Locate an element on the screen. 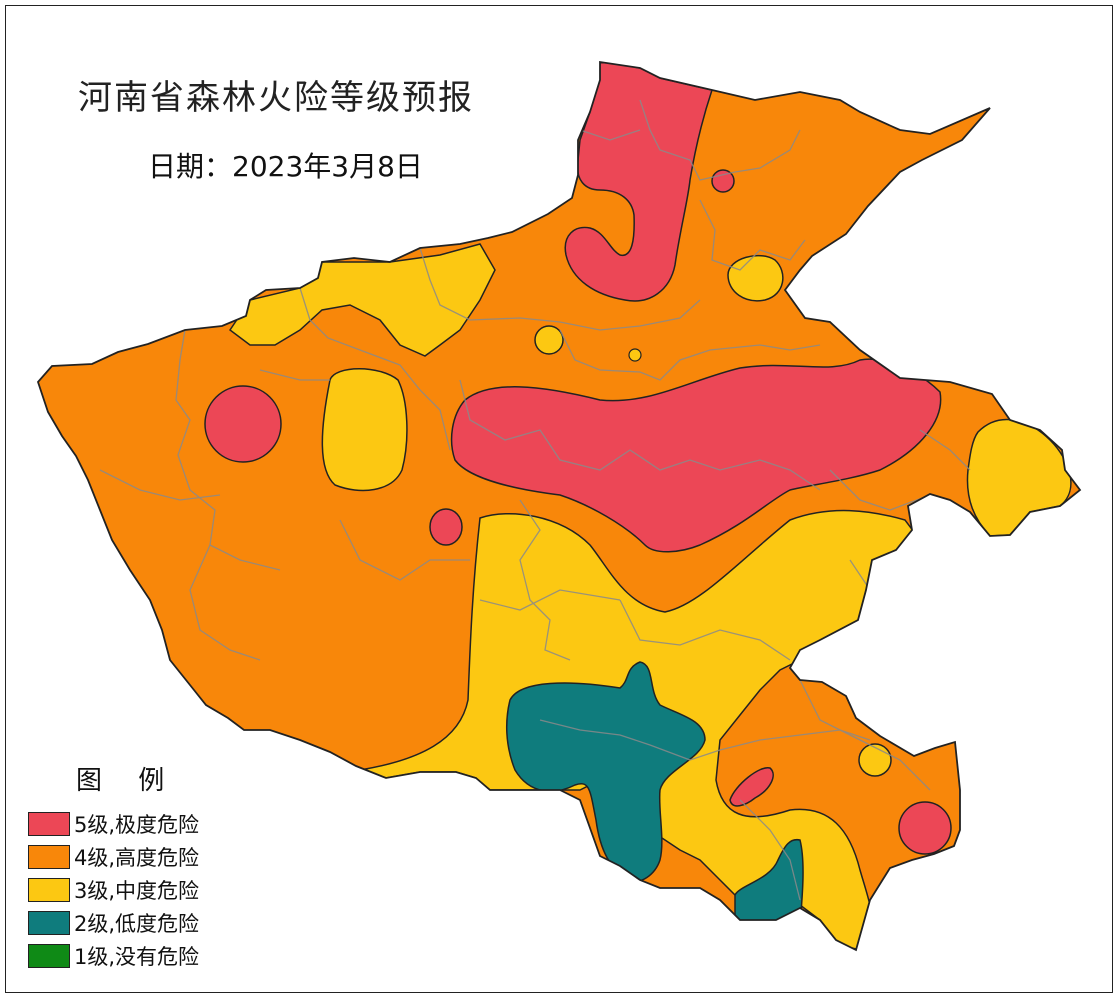  legend-item: 5级,极度危险 is located at coordinates (128, 823).